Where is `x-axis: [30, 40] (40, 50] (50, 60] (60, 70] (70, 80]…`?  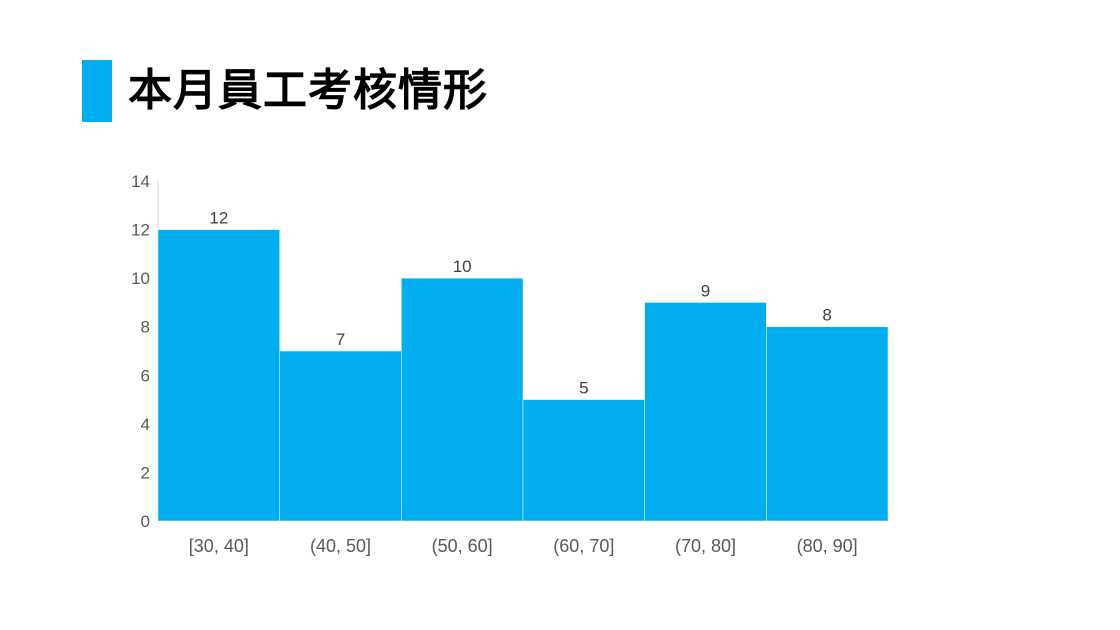 x-axis: [30, 40] (40, 50] (50, 60] (60, 70] (70, 80]… is located at coordinates (523, 546).